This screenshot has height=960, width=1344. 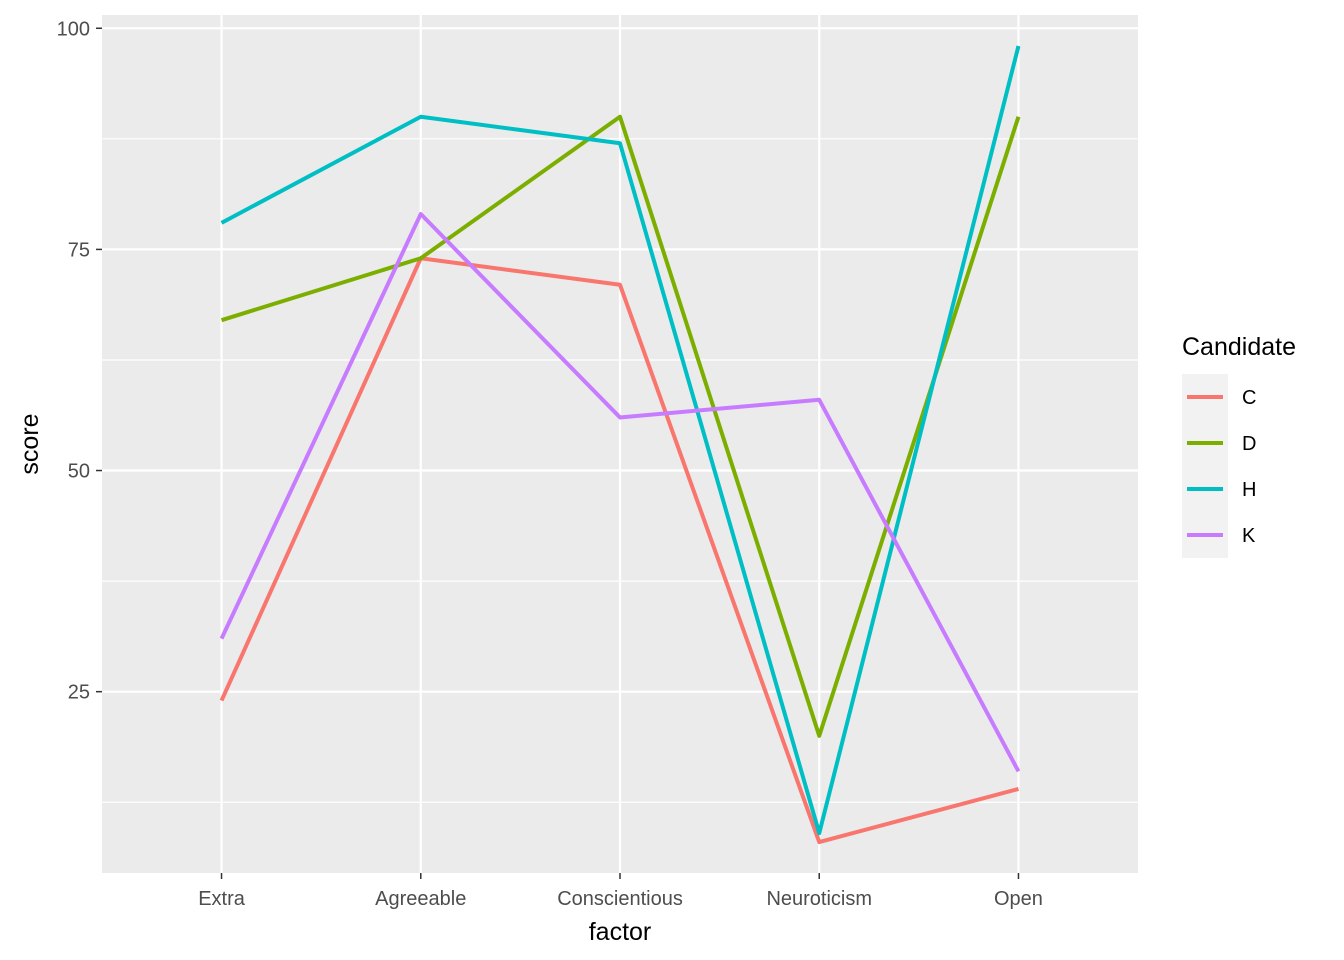 I want to click on x-tick-label: Neuroticism, so click(x=819, y=899).